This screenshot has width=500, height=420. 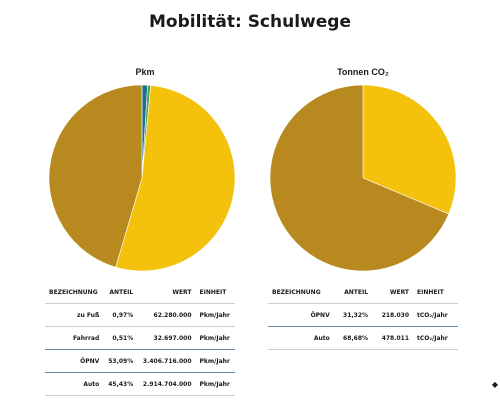 I want to click on cell-share: 31,32%, so click(x=353, y=315).